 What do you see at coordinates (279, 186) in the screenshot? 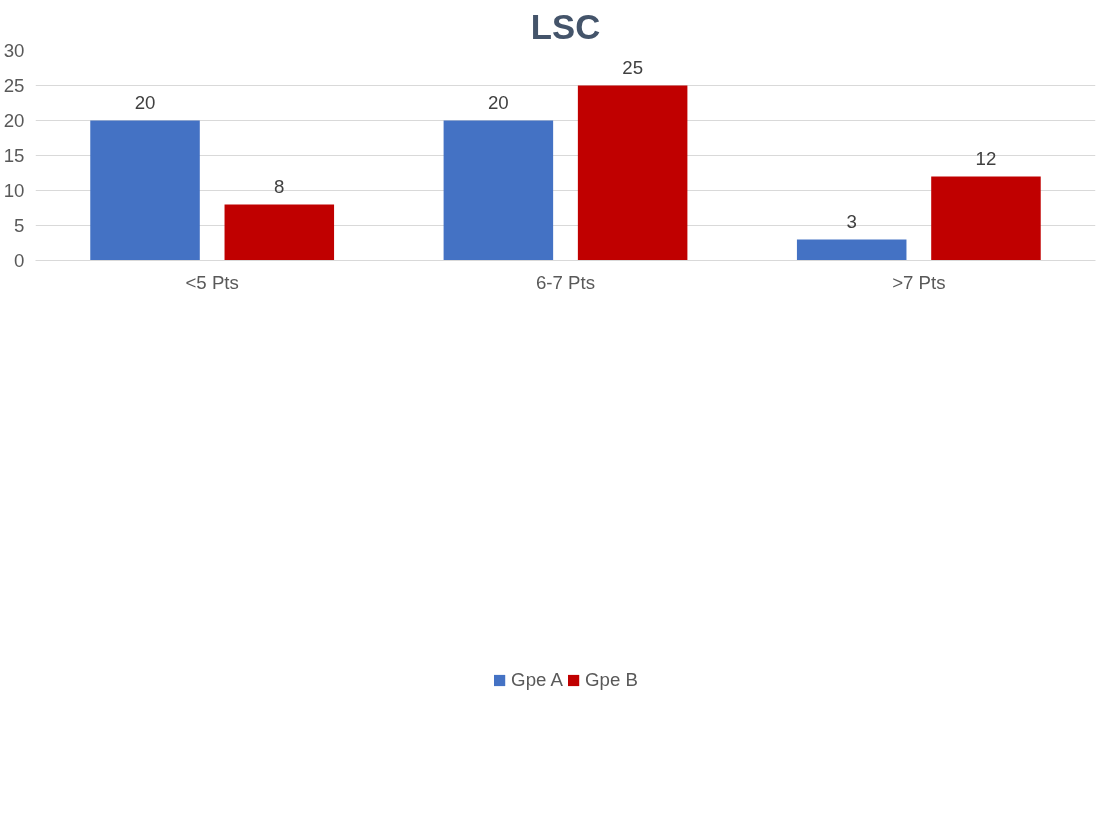
I see `data-label: 8` at bounding box center [279, 186].